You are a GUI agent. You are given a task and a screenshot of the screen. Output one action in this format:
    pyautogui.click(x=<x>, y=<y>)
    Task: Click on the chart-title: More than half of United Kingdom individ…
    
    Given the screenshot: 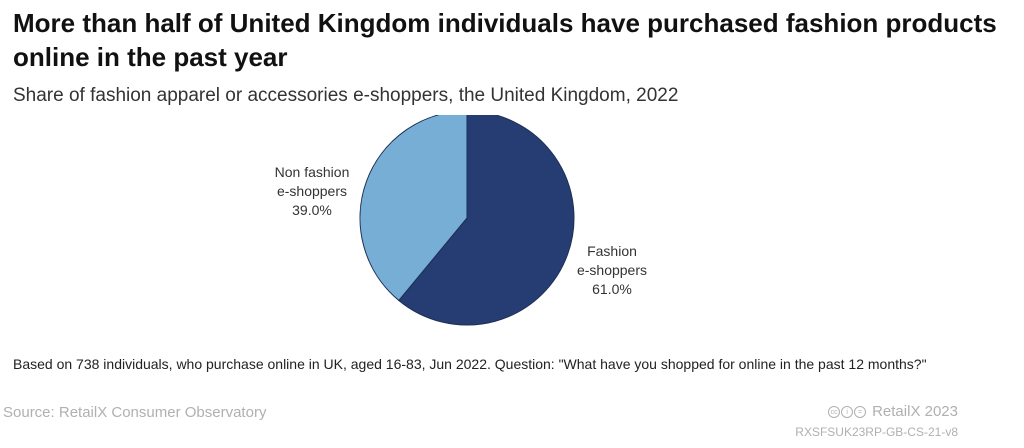 What is the action you would take?
    pyautogui.click(x=505, y=40)
    